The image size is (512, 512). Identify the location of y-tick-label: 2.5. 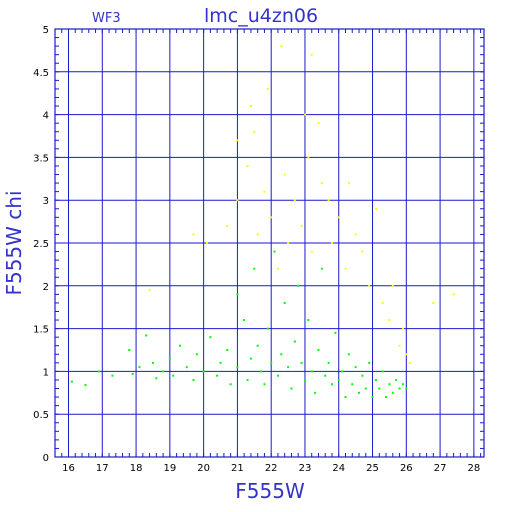
(41, 244).